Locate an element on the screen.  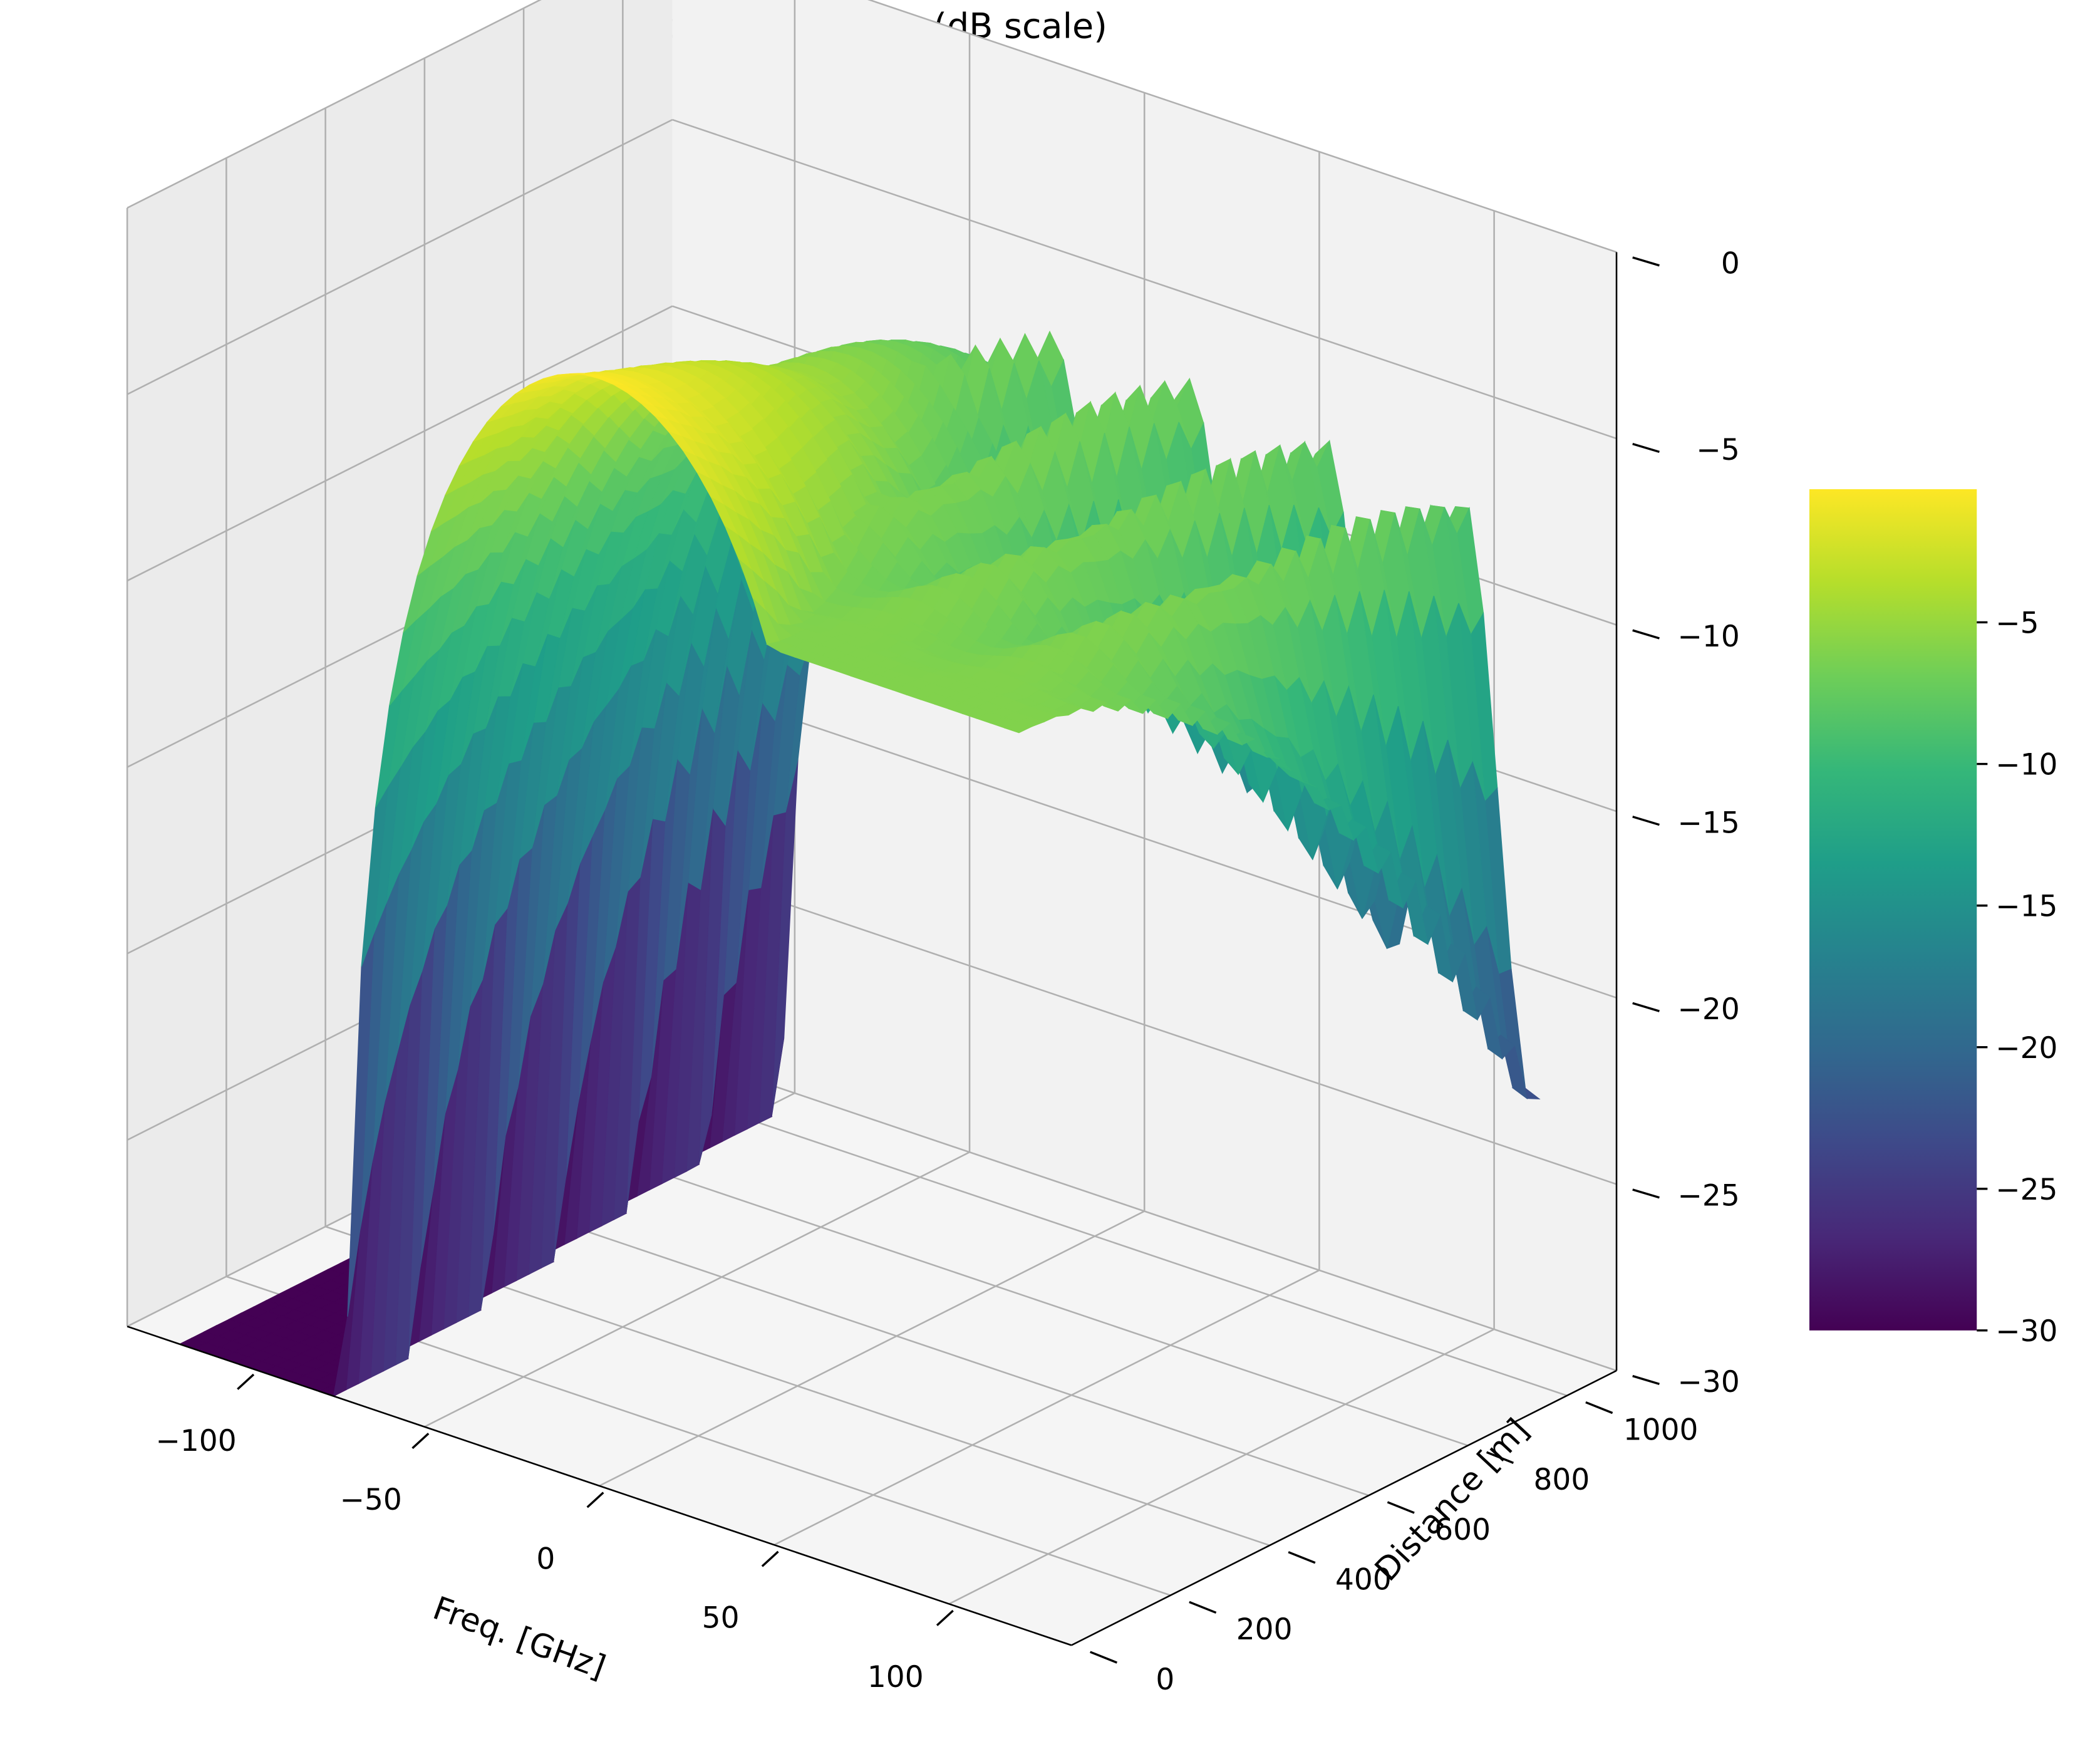
y-tick-label: 1000 is located at coordinates (1661, 1430).